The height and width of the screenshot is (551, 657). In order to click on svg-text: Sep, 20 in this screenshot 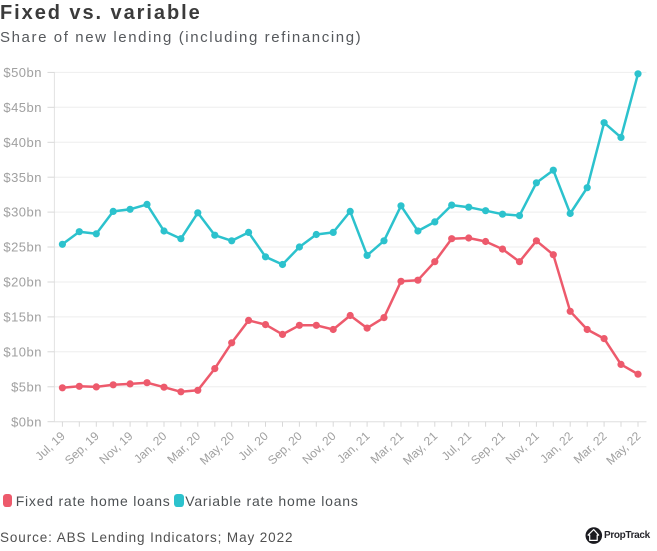, I will do `click(285, 448)`.